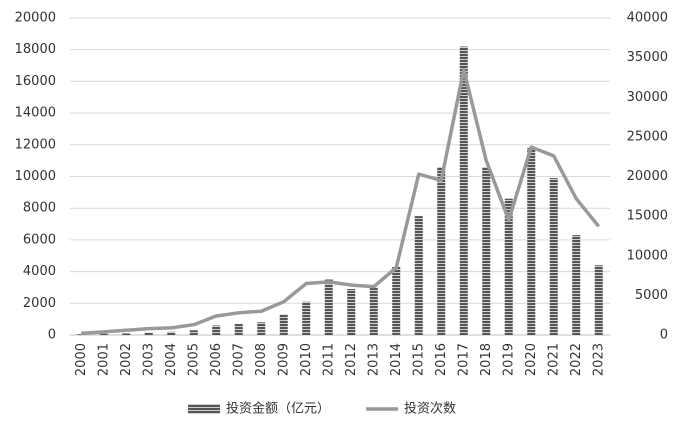 The height and width of the screenshot is (426, 678). I want to click on x-tick-label: 2021, so click(553, 359).